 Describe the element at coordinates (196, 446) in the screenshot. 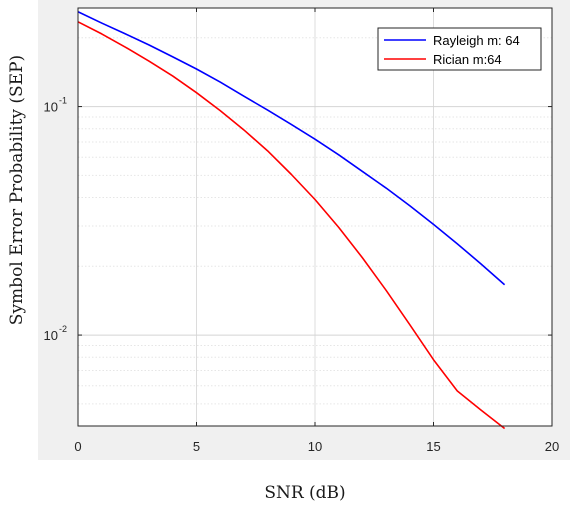

I see `x-tick-label: 5` at that location.